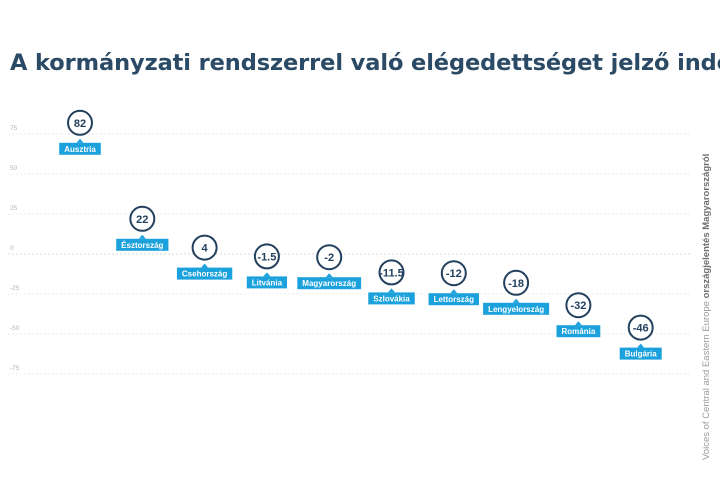 This screenshot has width=720, height=480. I want to click on y-tick-label: 75, so click(14, 128).